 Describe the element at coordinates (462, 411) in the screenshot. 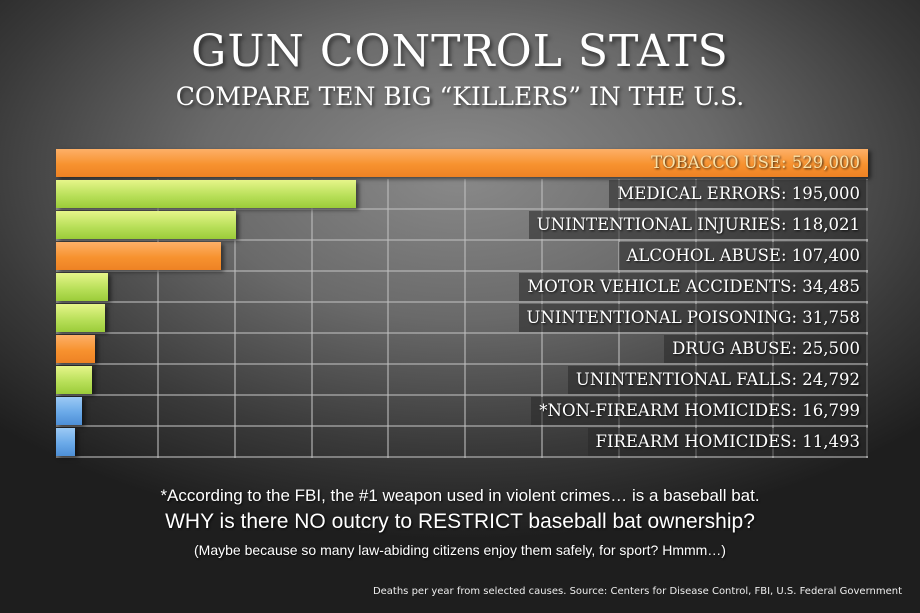

I see `bar-row-non-firearm-homicides: *NON-FIREARM HOMICIDES: 16,799` at that location.